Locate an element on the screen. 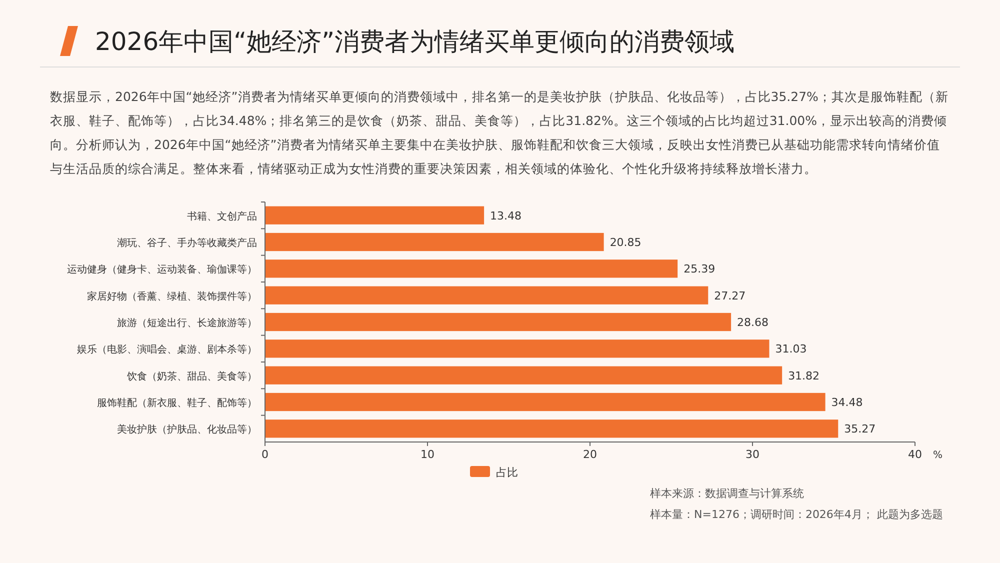 This screenshot has width=1000, height=563. y-tick-label: 潮玩、谷子、手办等收藏类产品 is located at coordinates (187, 243).